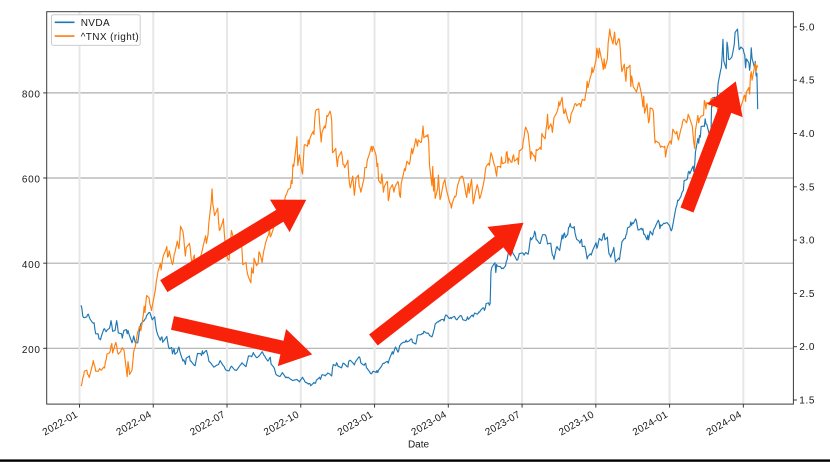 This screenshot has width=830, height=462. Describe the element at coordinates (807, 134) in the screenshot. I see `svg-text: 4.0` at that location.